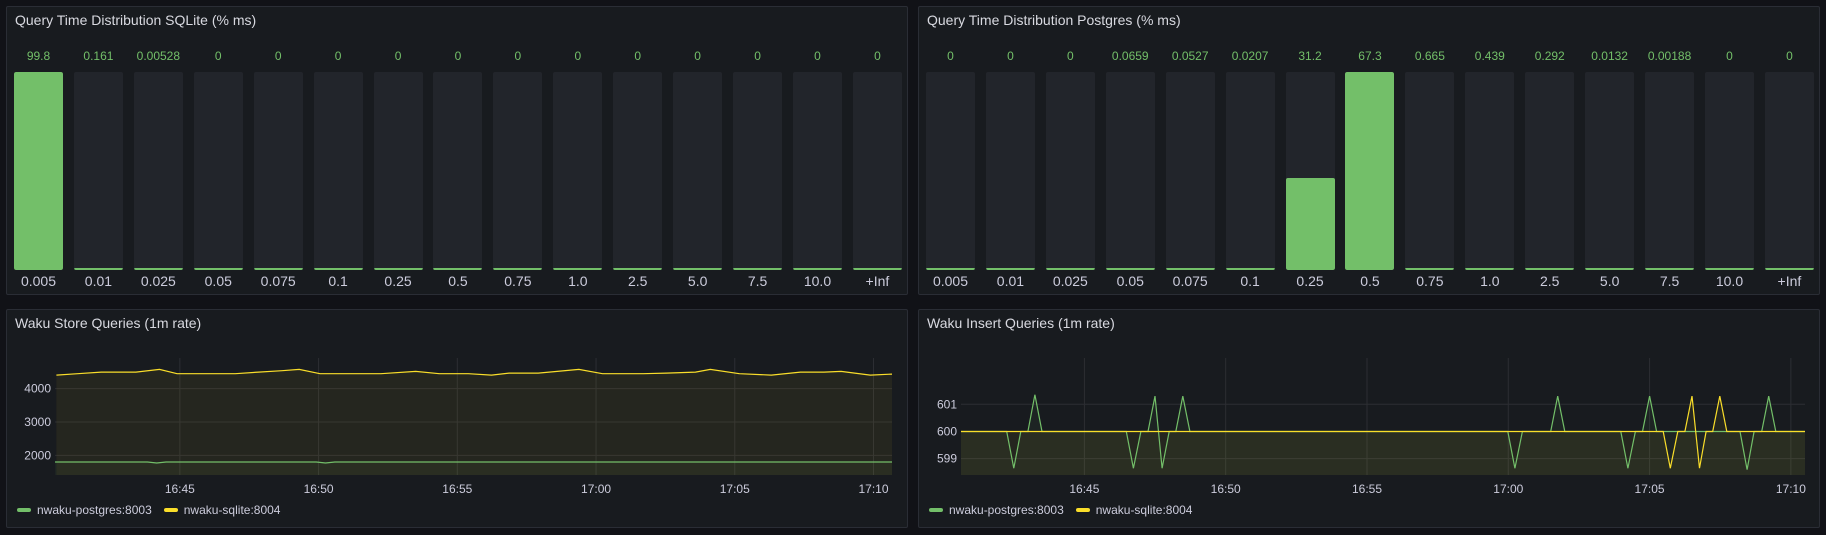  I want to click on bar-column: 0 5.0, so click(698, 150).